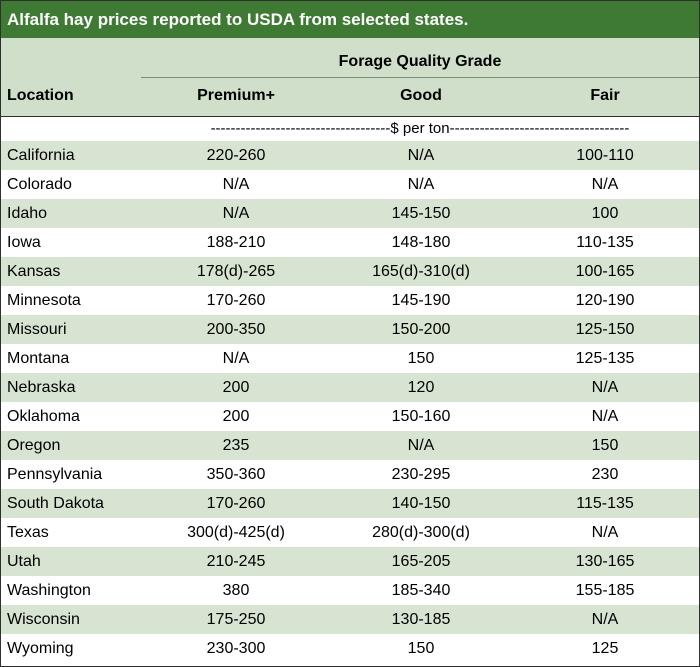 The image size is (700, 667). What do you see at coordinates (605, 271) in the screenshot?
I see `cell-fair: 100-165` at bounding box center [605, 271].